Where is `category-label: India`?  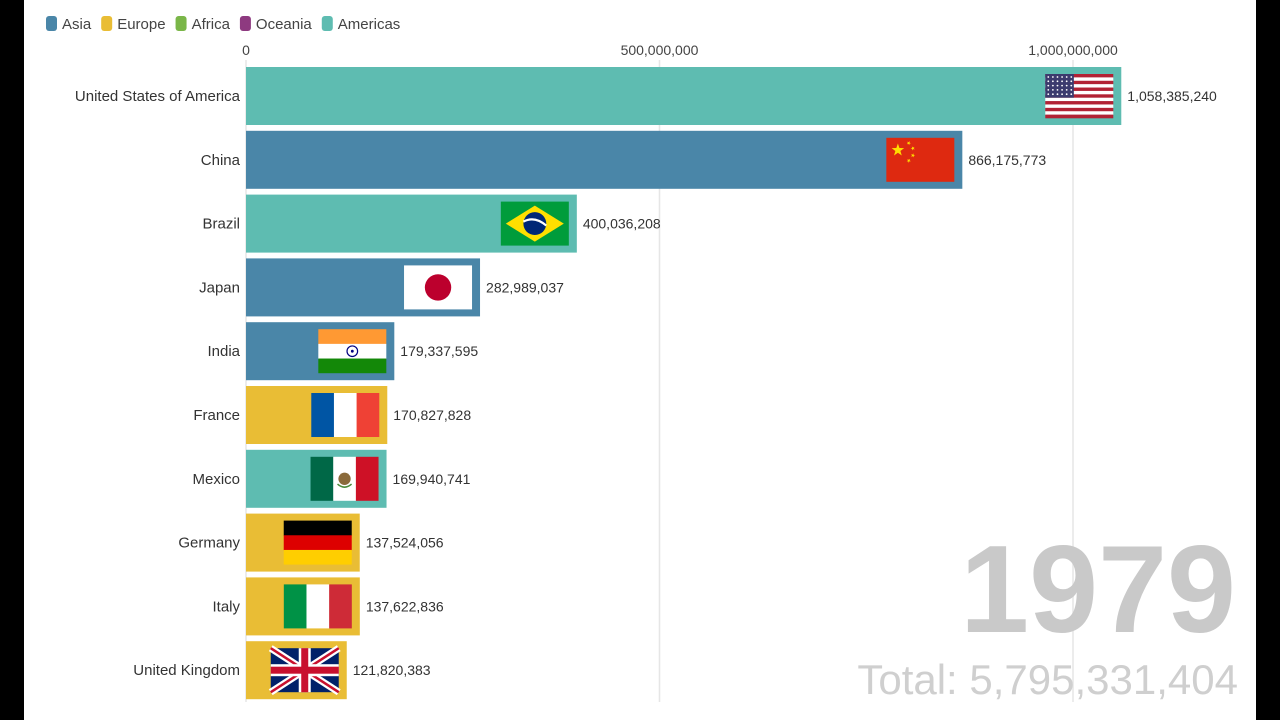
category-label: India is located at coordinates (223, 351).